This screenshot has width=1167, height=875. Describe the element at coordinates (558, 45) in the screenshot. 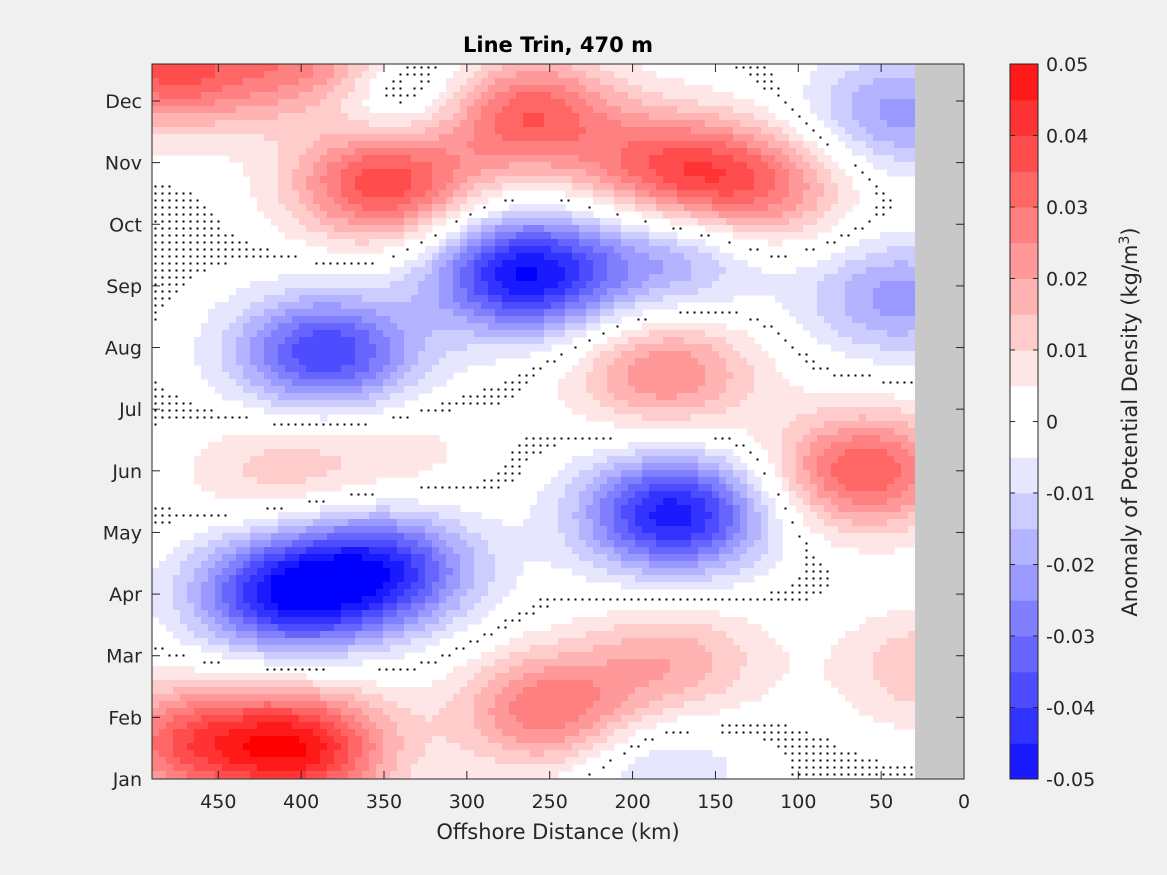

I see `chart-title: Line Trin, 470 m` at that location.